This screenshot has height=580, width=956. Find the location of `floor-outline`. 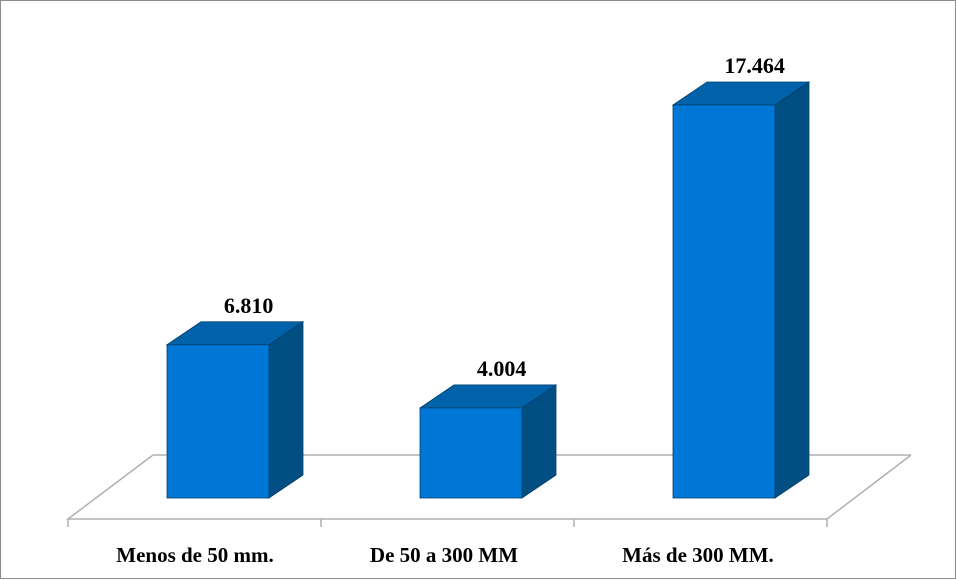

floor-outline is located at coordinates (488, 487).